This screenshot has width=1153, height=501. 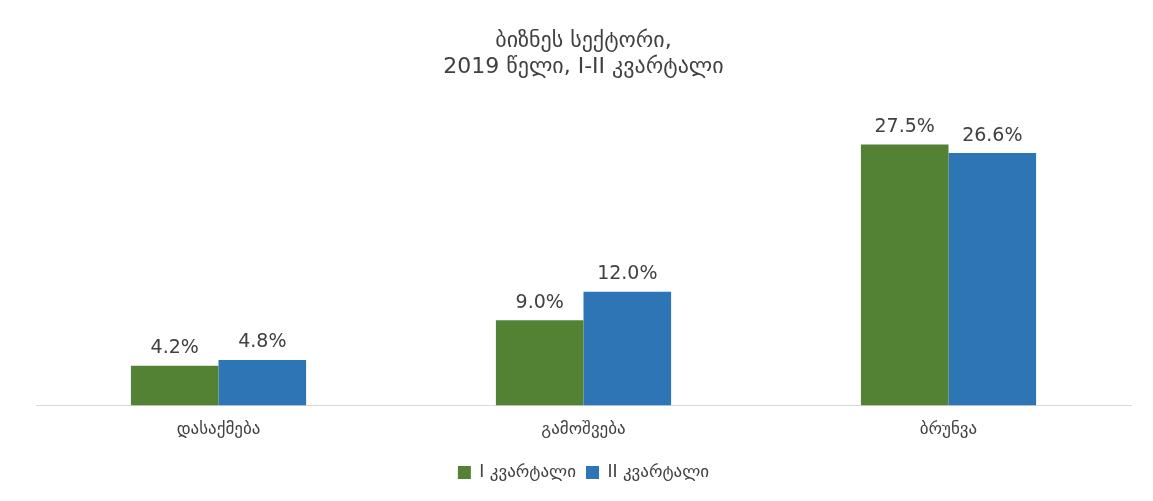 I want to click on data-label: 26.6%, so click(x=992, y=133).